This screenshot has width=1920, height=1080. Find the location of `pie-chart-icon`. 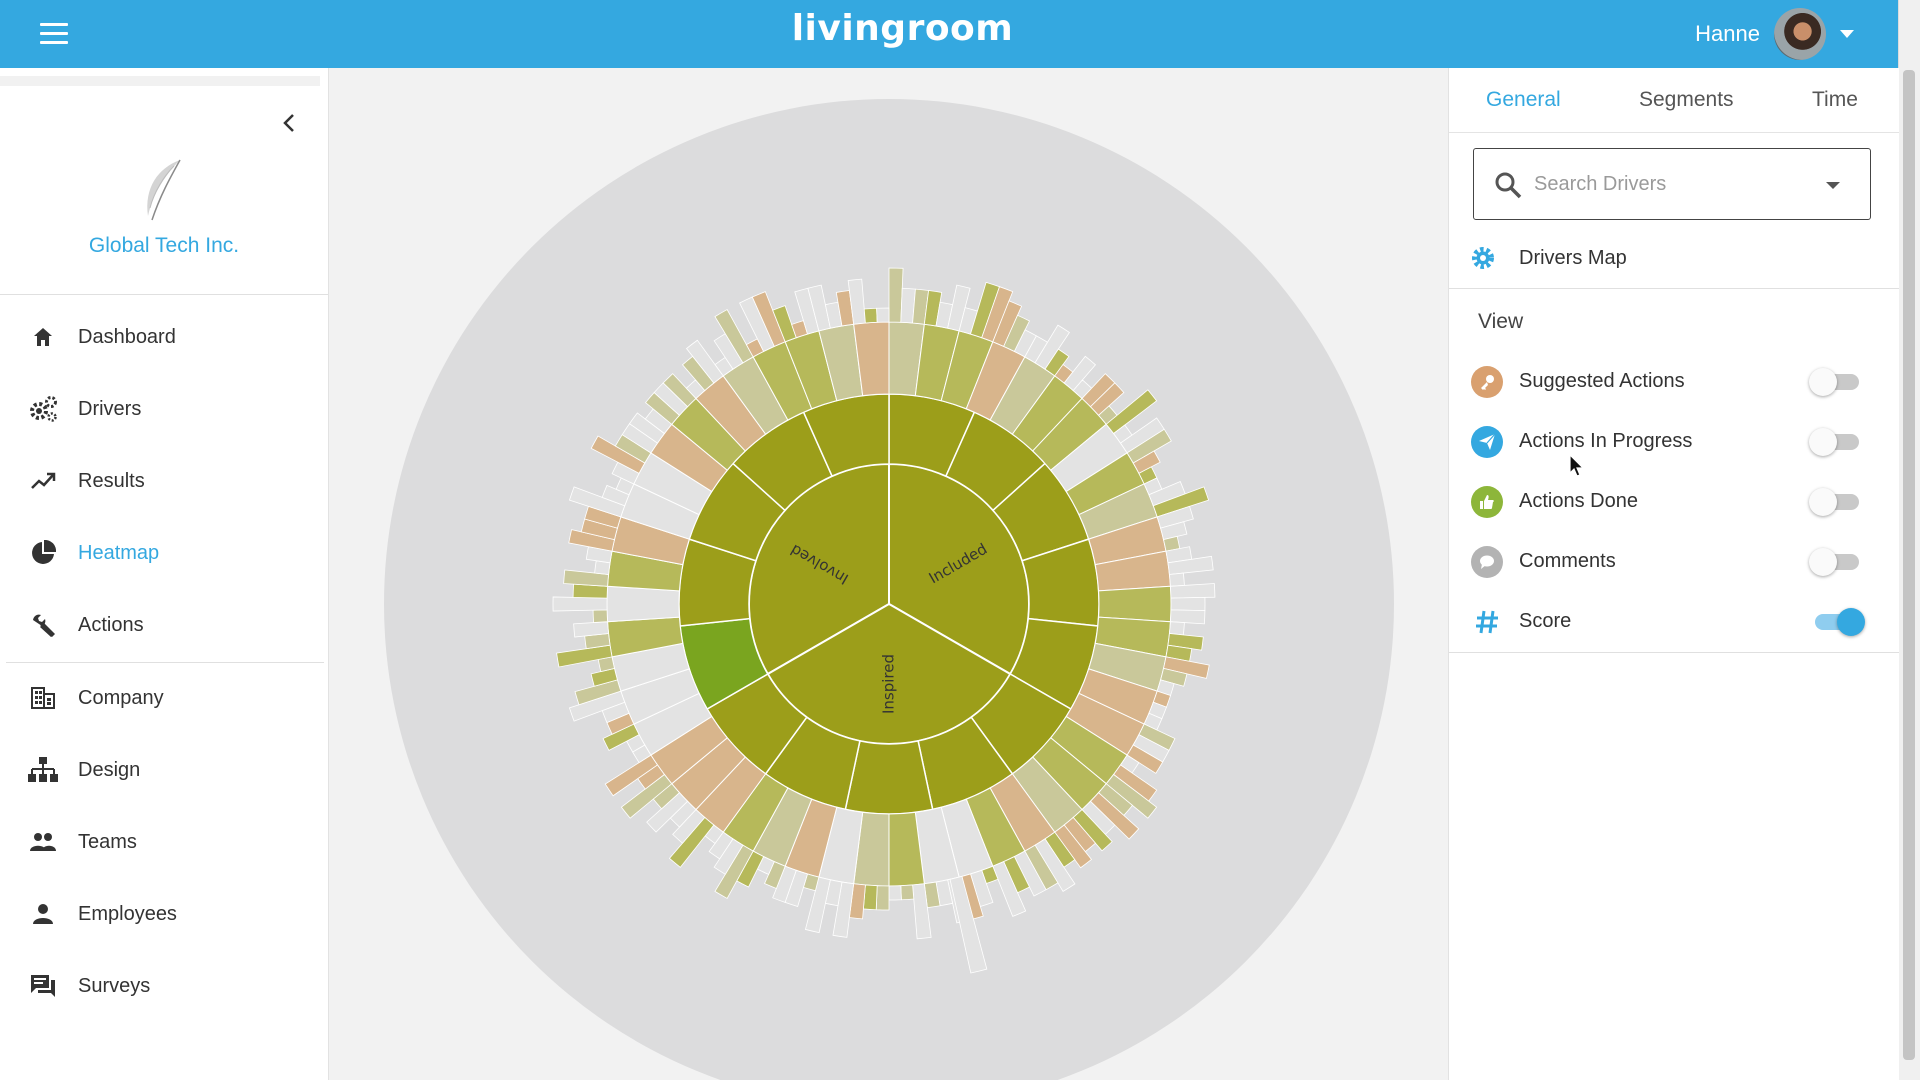

pie-chart-icon is located at coordinates (43, 553).